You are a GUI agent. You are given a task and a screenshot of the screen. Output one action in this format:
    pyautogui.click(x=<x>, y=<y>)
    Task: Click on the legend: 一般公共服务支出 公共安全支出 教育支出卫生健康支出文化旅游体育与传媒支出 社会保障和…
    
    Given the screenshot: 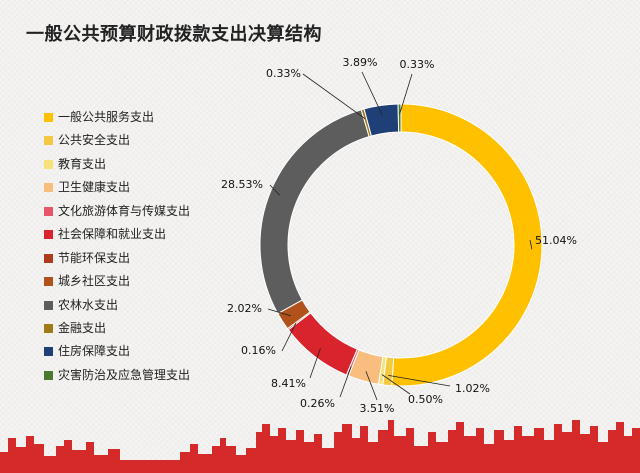 What is the action you would take?
    pyautogui.click(x=117, y=246)
    